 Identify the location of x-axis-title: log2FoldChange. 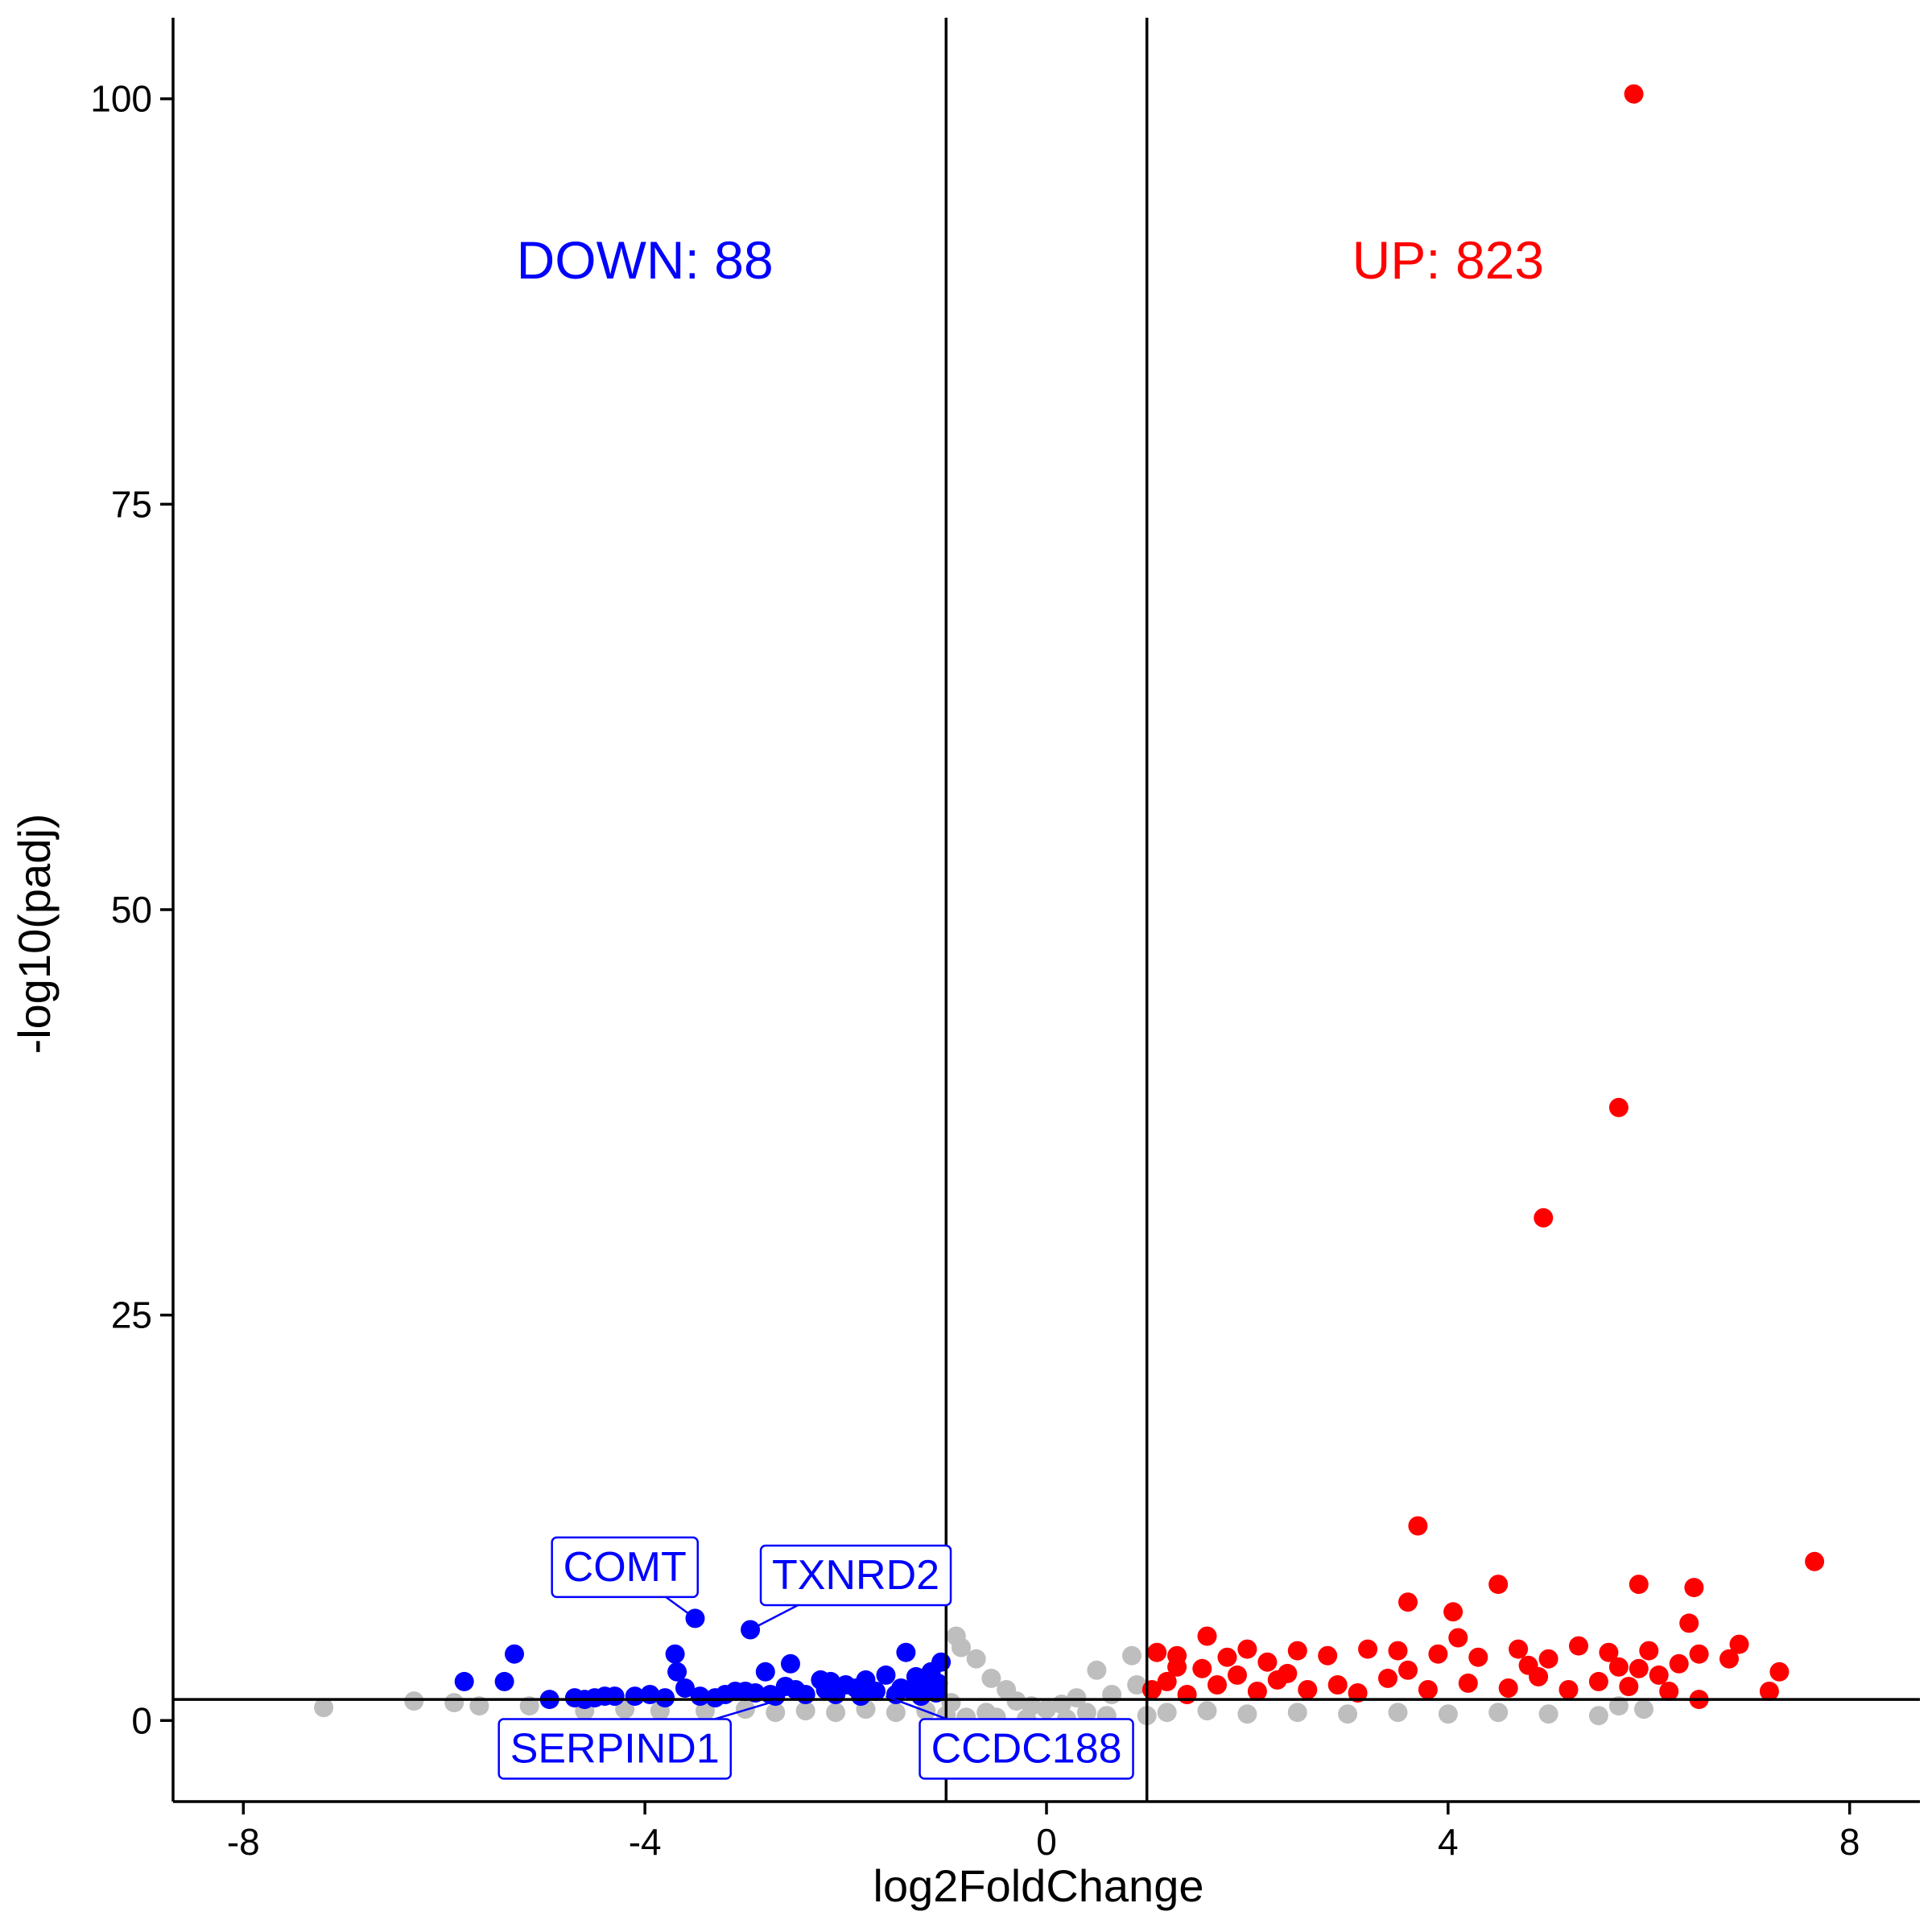
(1038, 1885).